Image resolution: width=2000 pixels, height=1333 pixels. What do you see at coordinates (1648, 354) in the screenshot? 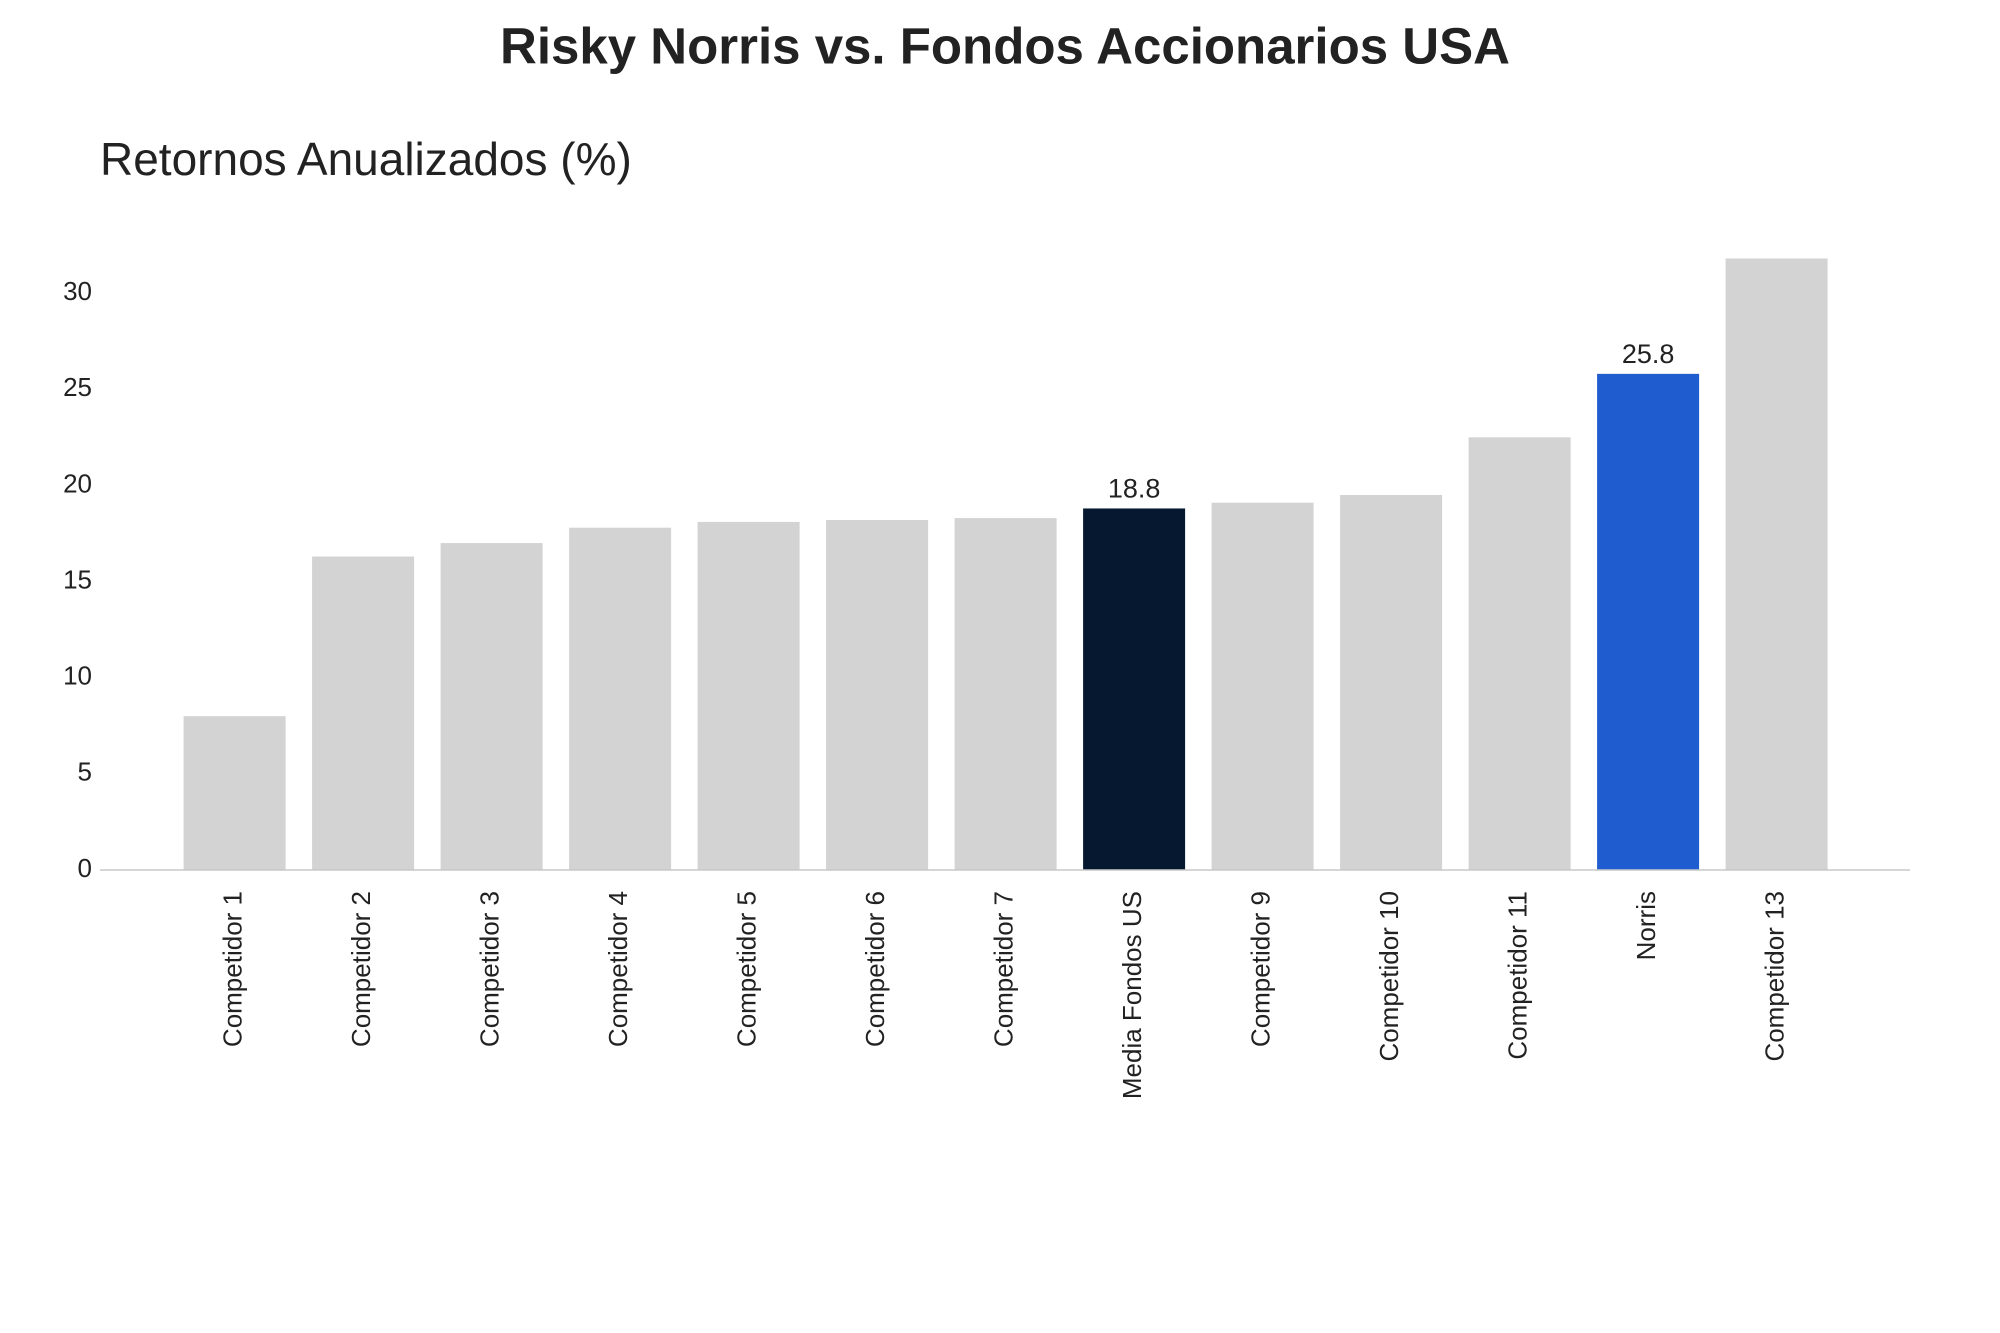
I see `value-label: 25.8` at bounding box center [1648, 354].